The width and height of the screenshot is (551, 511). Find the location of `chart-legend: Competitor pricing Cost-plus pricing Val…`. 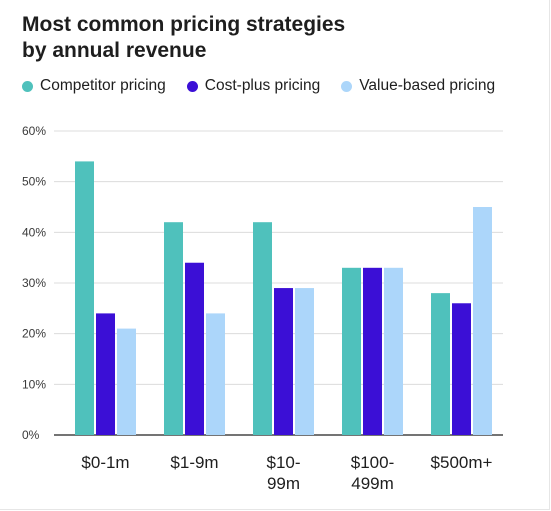

chart-legend: Competitor pricing Cost-plus pricing Val… is located at coordinates (258, 86).